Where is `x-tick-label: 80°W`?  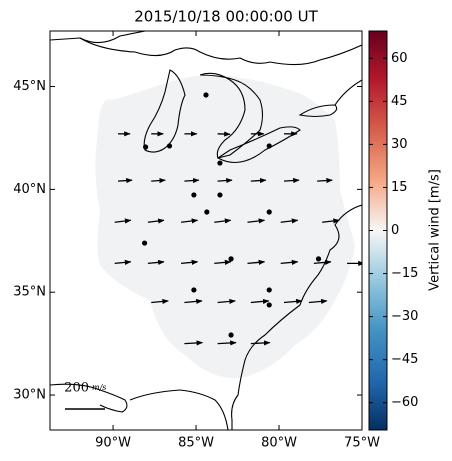
x-tick-label: 80°W is located at coordinates (279, 443).